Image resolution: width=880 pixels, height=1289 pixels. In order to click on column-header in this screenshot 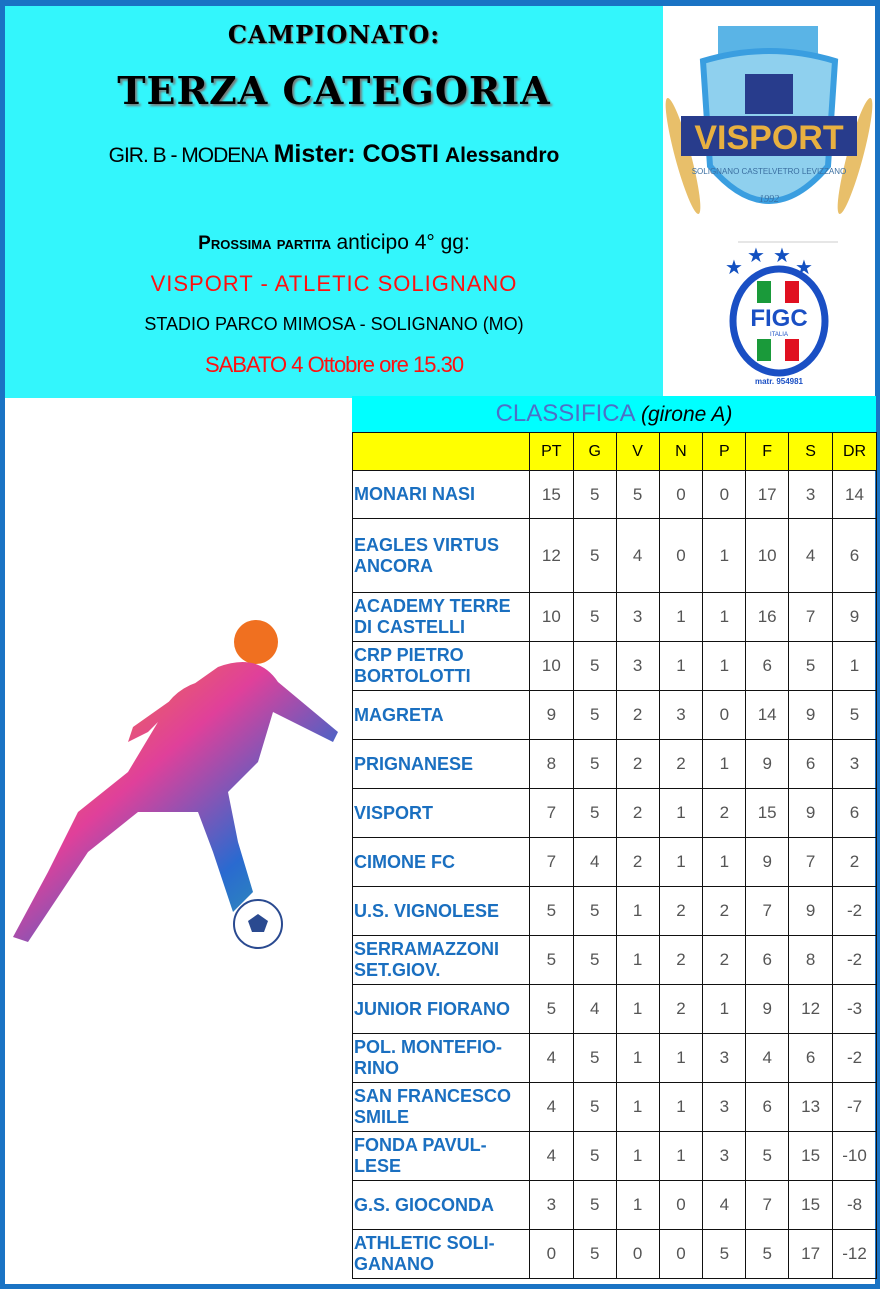, I will do `click(441, 451)`.